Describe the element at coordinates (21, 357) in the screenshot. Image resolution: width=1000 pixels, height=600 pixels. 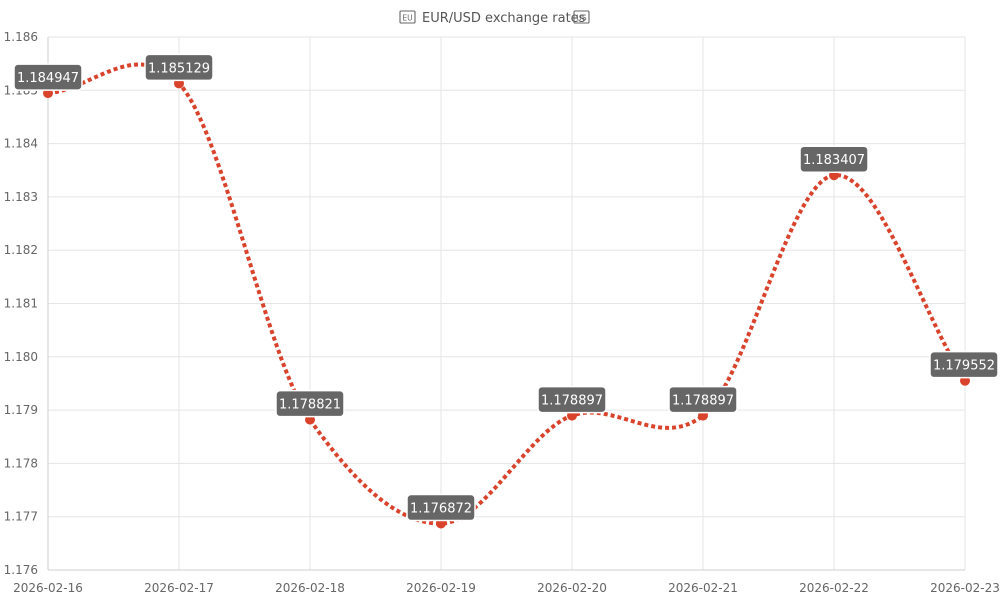
I see `y-tick-label: 1.180` at that location.